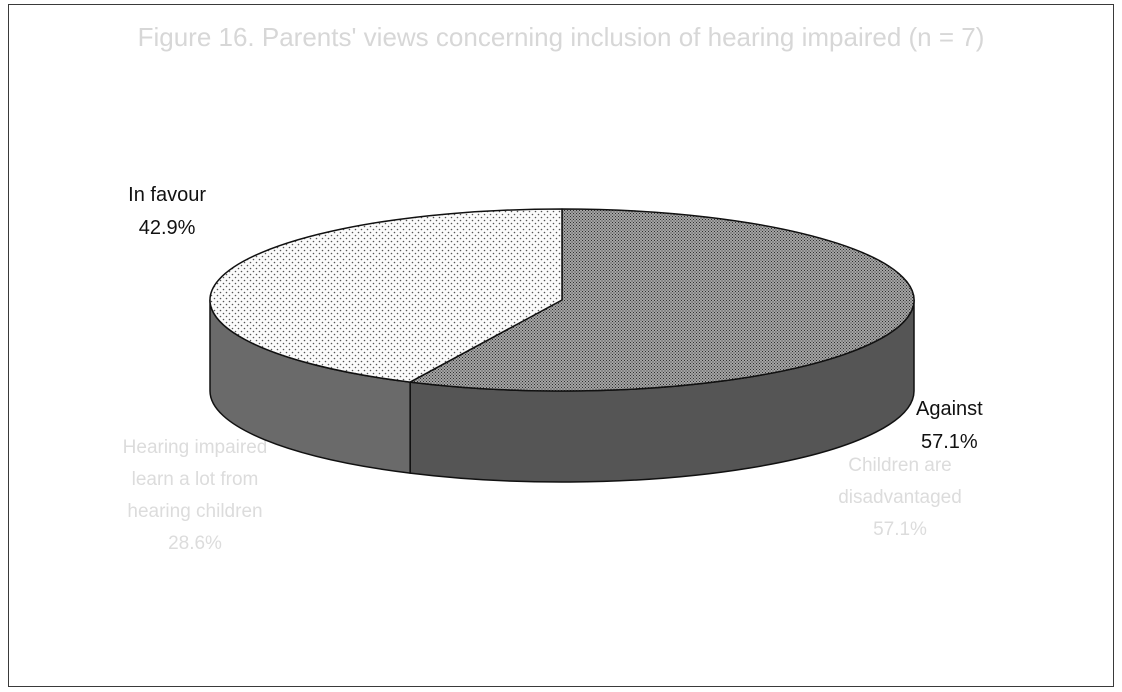 This screenshot has height=692, width=1122. Describe the element at coordinates (195, 479) in the screenshot. I see `bleed-through-line: learn a lot from` at that location.